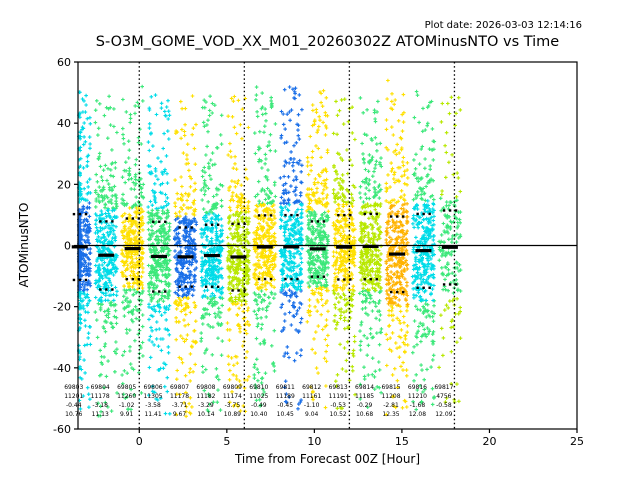 The image size is (640, 480). What do you see at coordinates (503, 25) in the screenshot?
I see `plot-date: Plot date: 2026-03-03 12:14:16` at bounding box center [503, 25].